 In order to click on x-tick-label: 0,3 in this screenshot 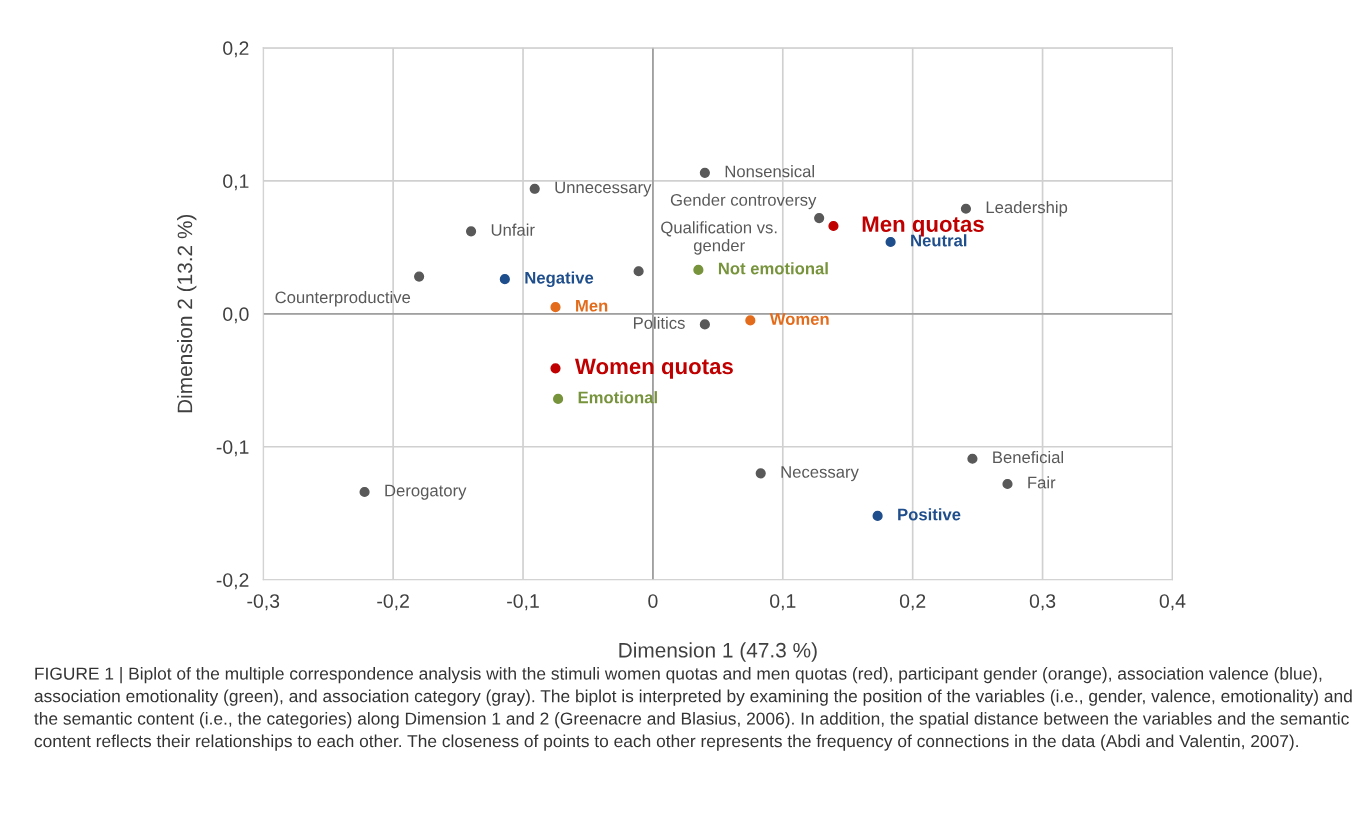, I will do `click(1042, 602)`.